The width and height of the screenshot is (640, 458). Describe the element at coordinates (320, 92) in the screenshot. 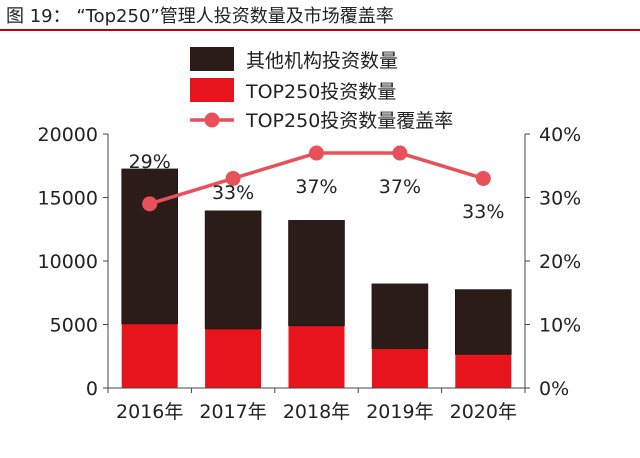

I see `legend-label-top250: TOP250投资数量` at that location.